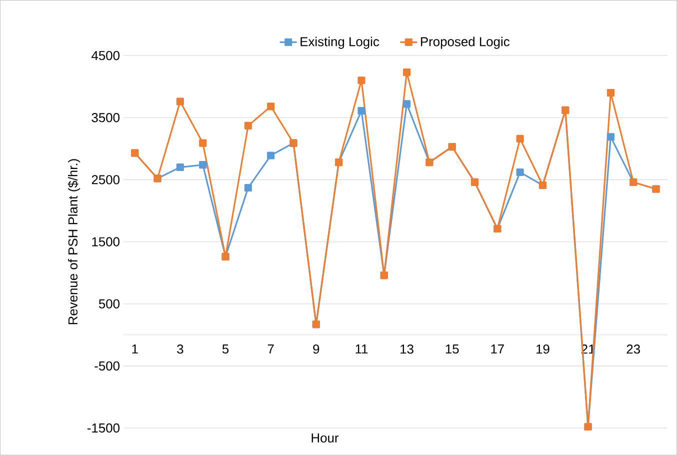 The image size is (677, 455). What do you see at coordinates (103, 427) in the screenshot?
I see `y-tick-label: -1500` at bounding box center [103, 427].